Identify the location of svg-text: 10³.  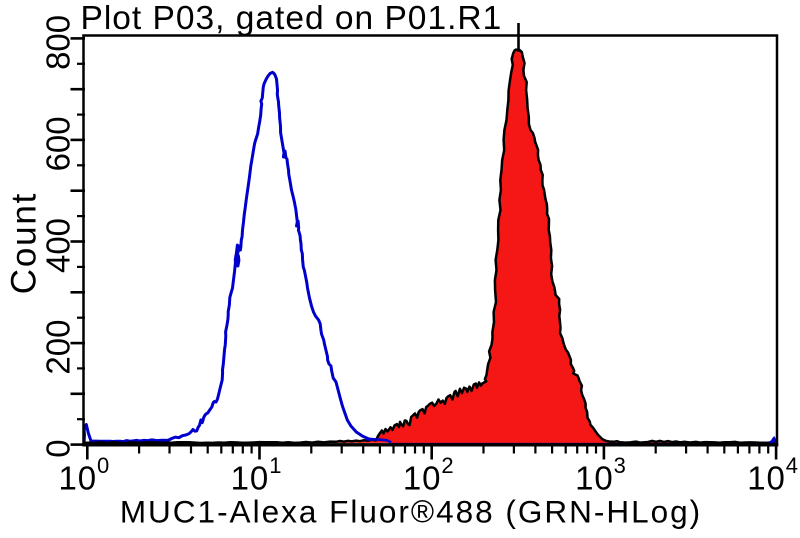
(601, 475).